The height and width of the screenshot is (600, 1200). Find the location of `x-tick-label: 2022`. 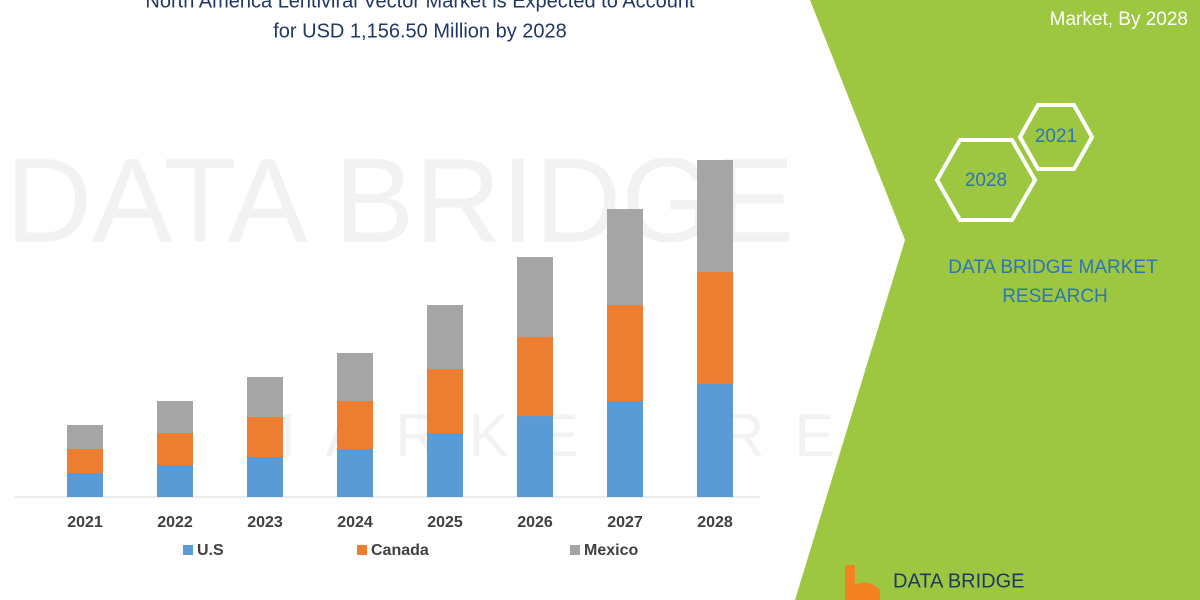

x-tick-label: 2022 is located at coordinates (175, 522).